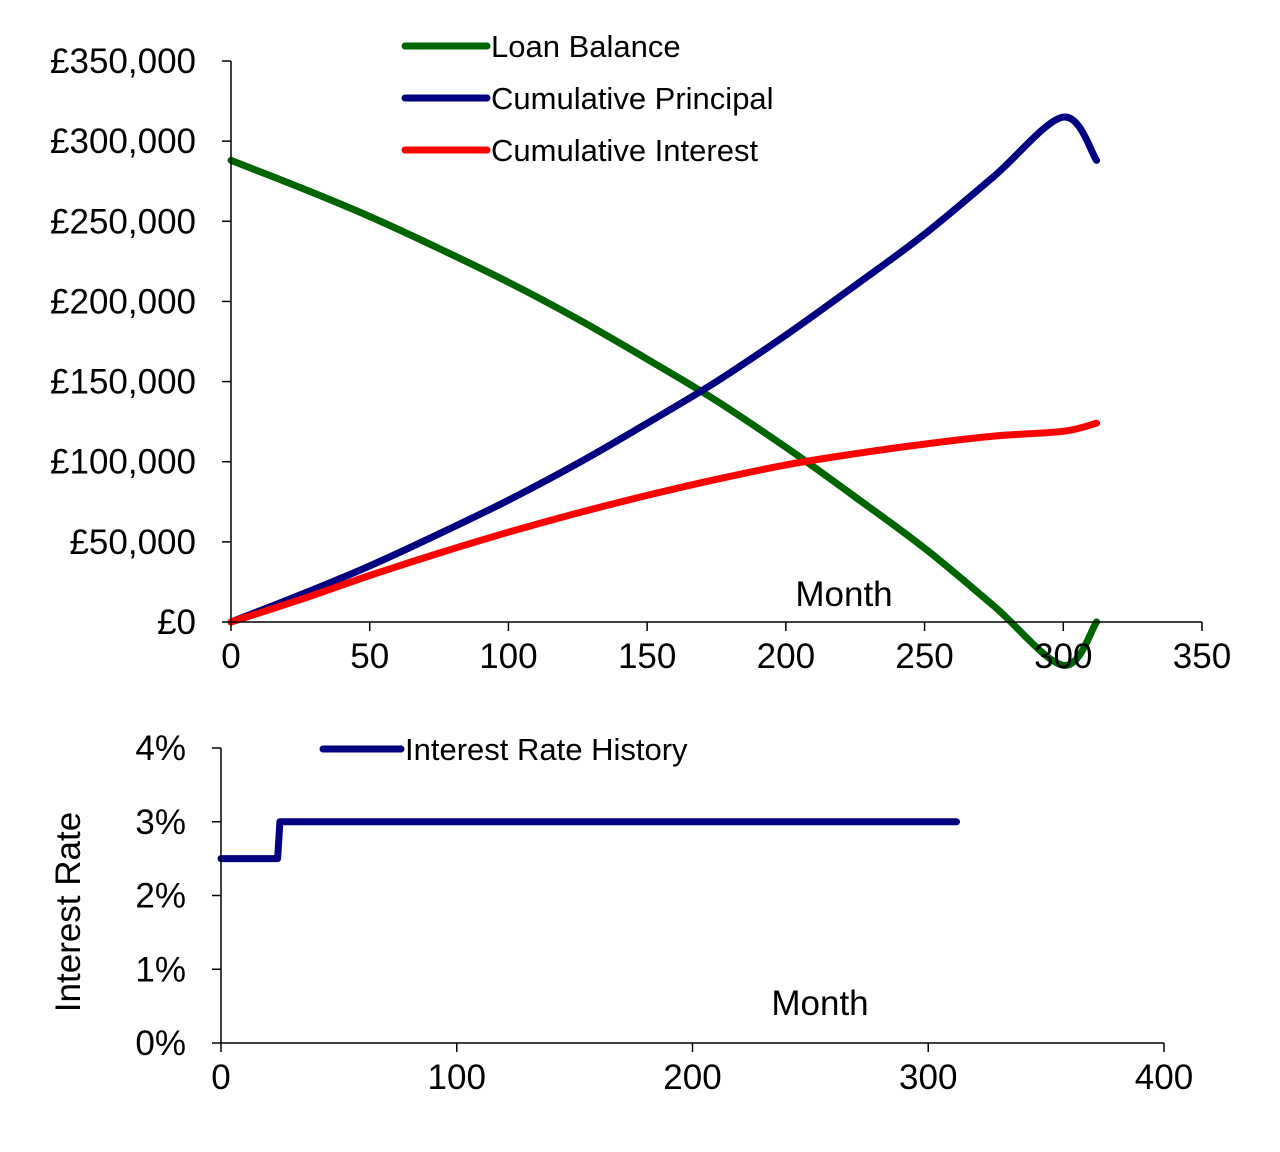 Image resolution: width=1280 pixels, height=1152 pixels. Describe the element at coordinates (123, 61) in the screenshot. I see `balance-chart-y-tick-label: £350,000` at that location.